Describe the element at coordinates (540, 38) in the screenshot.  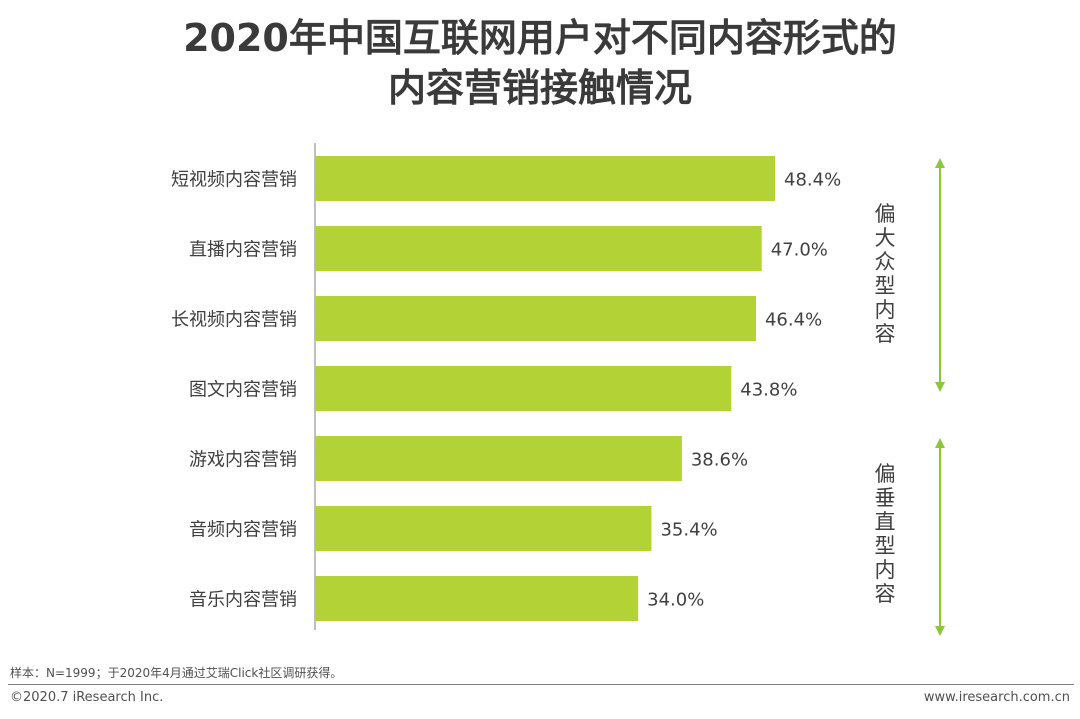
I see `chart-title-line-1: 2020年中国互联网用户对不同内容形式的` at that location.